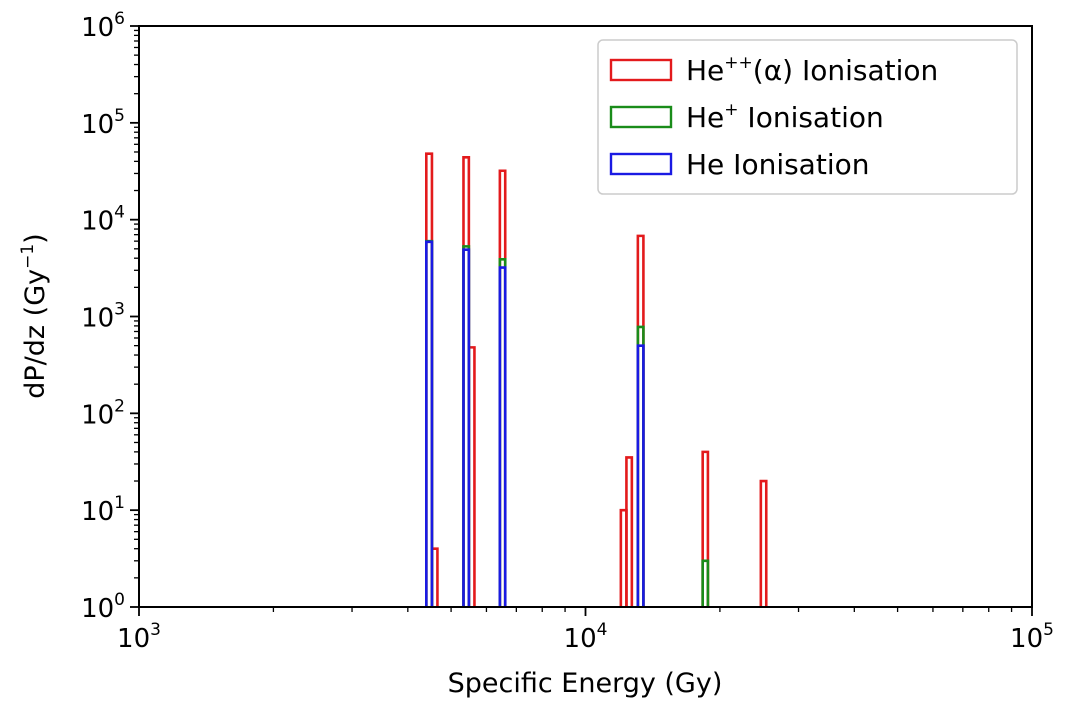  I want to click on legend-label: He++(α) Ionisation, so click(812, 70).